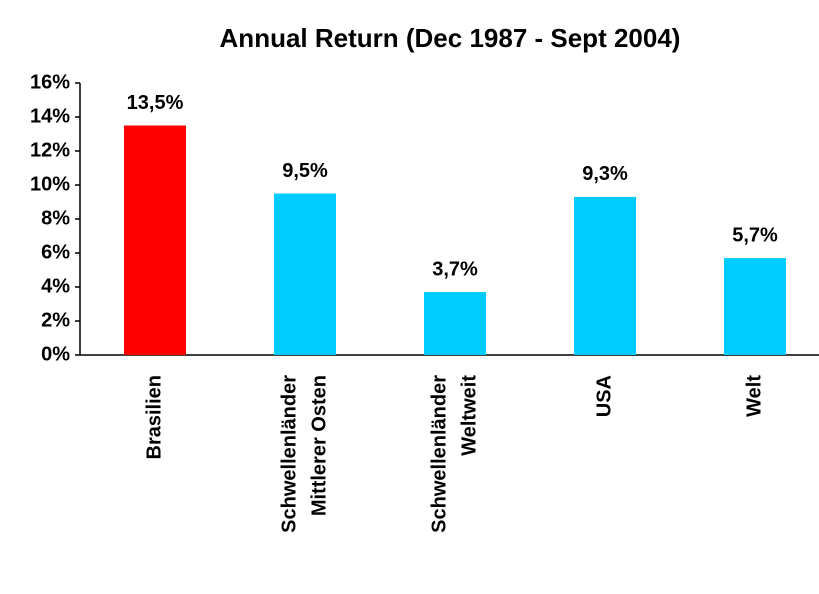  Describe the element at coordinates (755, 235) in the screenshot. I see `value-label: 5,7%` at that location.